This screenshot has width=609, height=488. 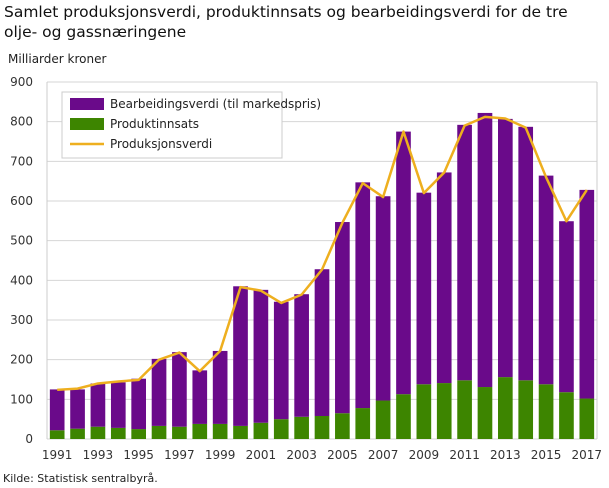 I want to click on x-tick-label: 2001, so click(x=261, y=455).